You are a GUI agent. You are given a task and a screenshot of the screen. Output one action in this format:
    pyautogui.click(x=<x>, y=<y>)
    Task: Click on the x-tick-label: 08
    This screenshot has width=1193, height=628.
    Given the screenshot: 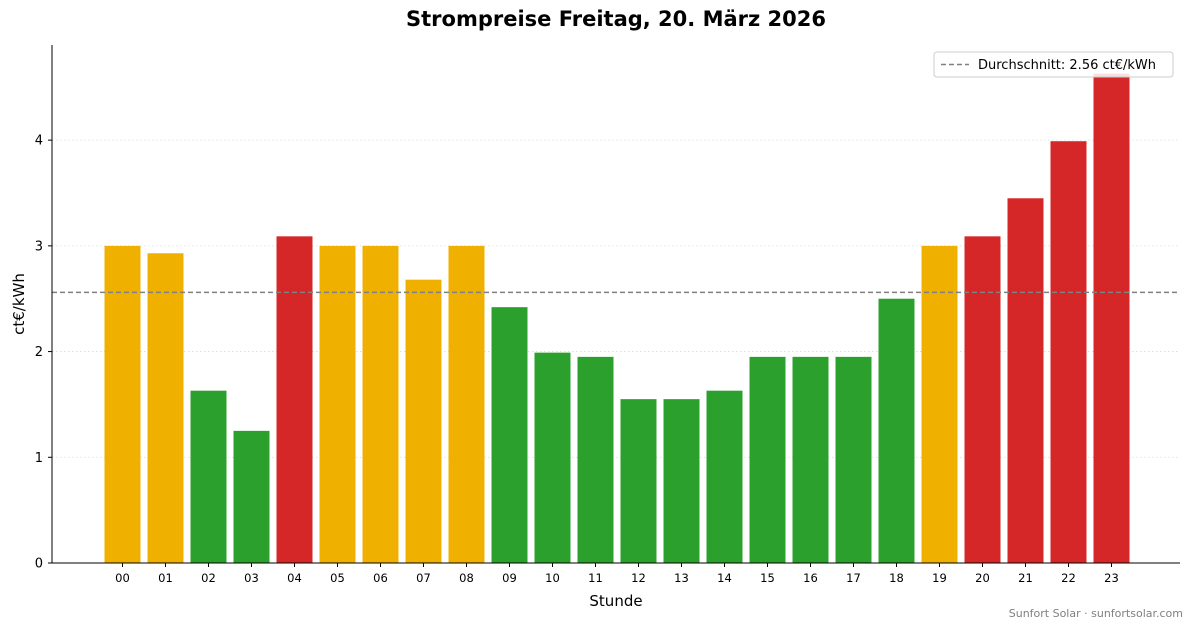 What is the action you would take?
    pyautogui.click(x=466, y=578)
    